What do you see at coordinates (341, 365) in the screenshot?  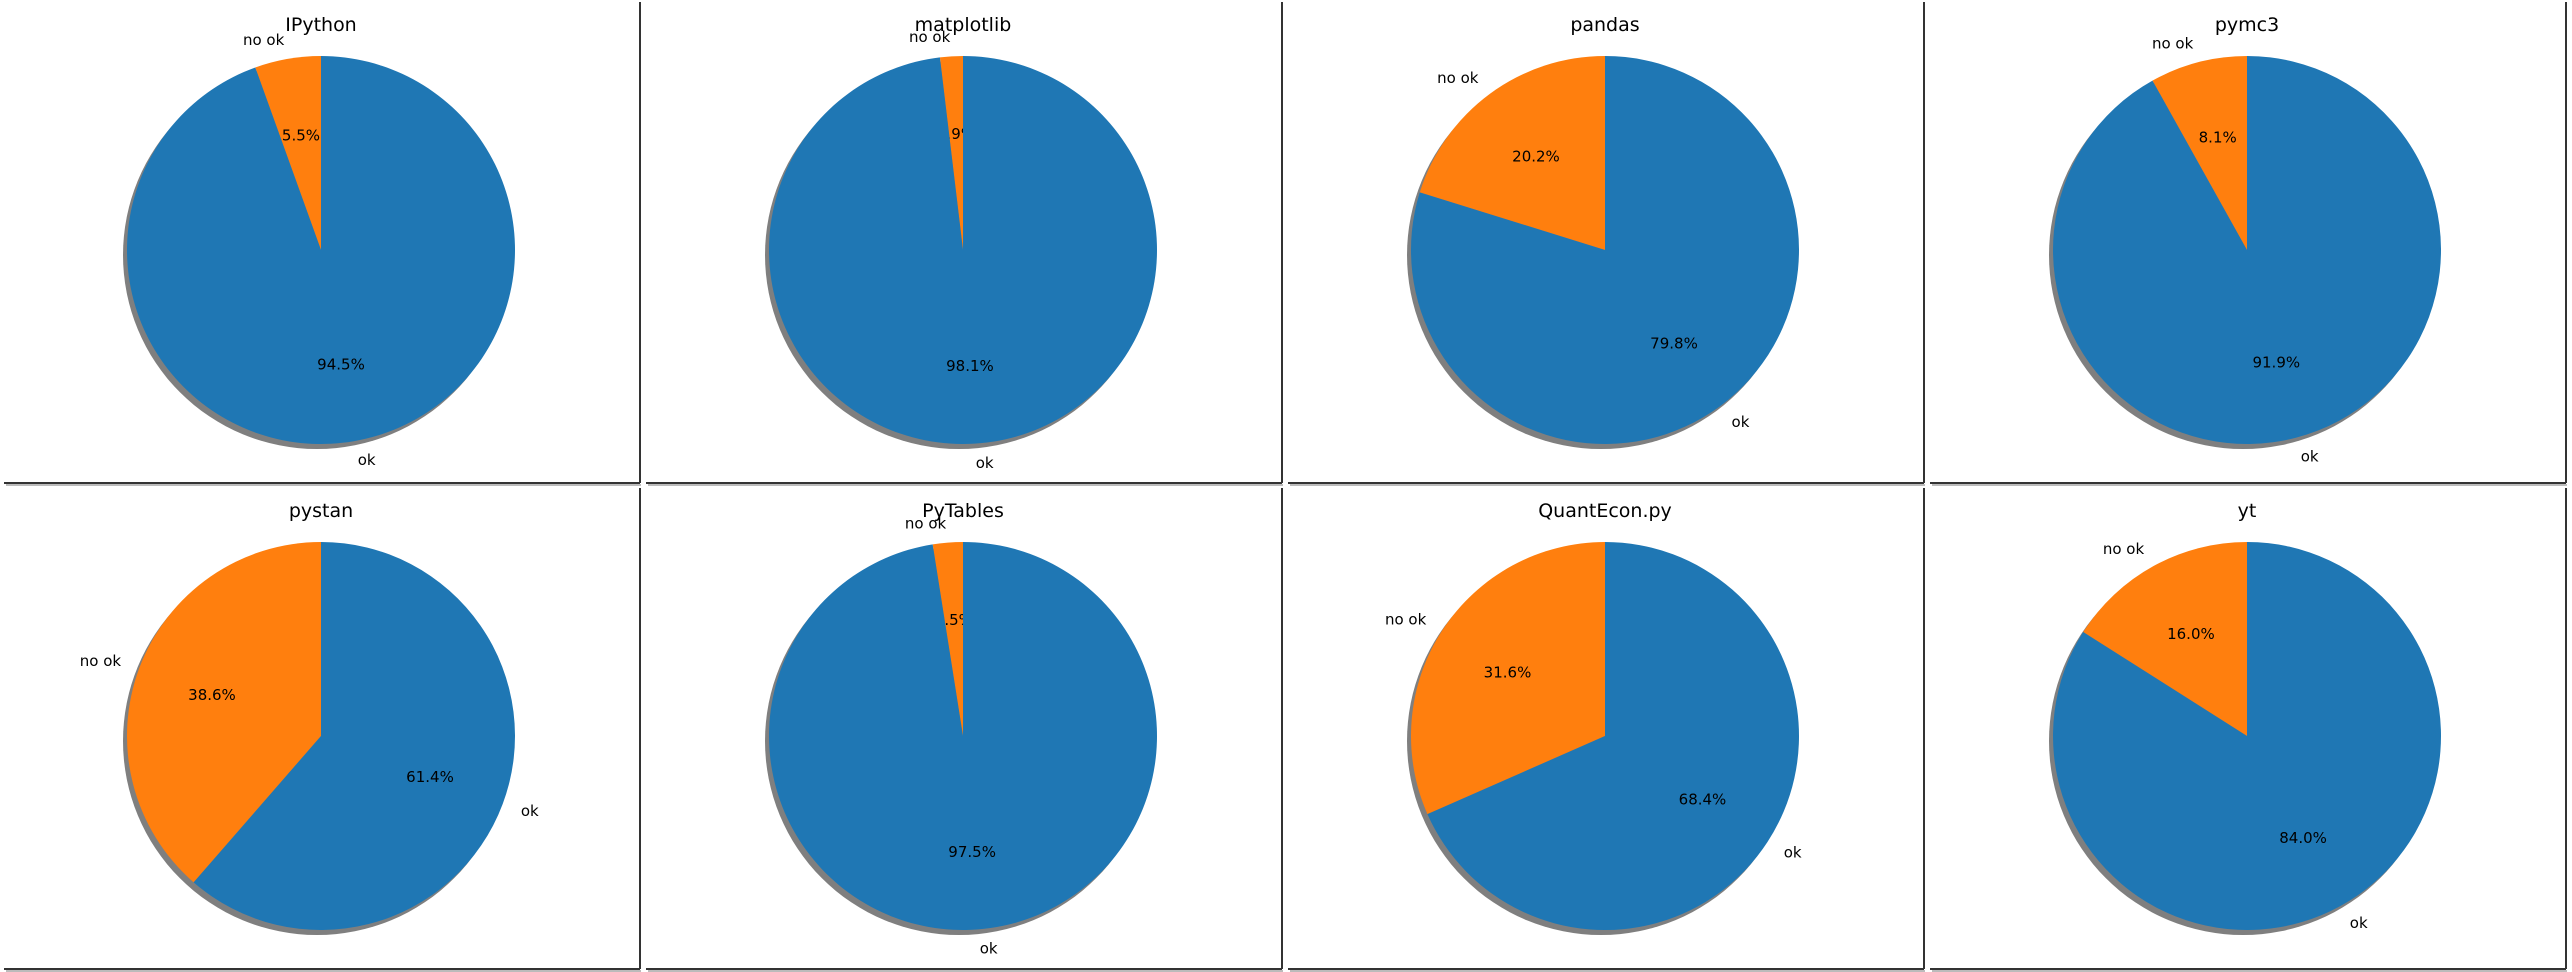 I see `pct-ok: 94.5%` at bounding box center [341, 365].